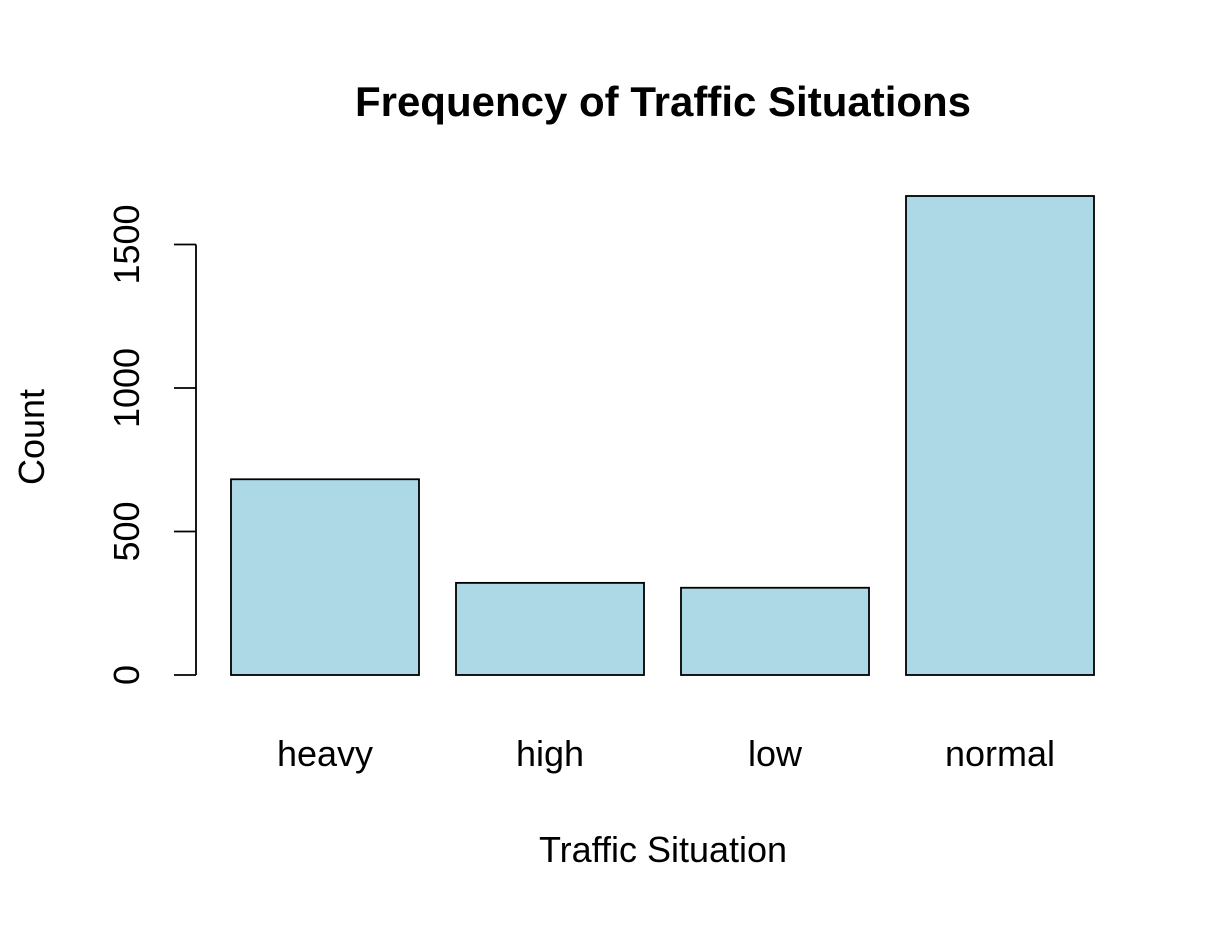 The width and height of the screenshot is (1232, 925). What do you see at coordinates (1000, 435) in the screenshot?
I see `bar-normal` at bounding box center [1000, 435].